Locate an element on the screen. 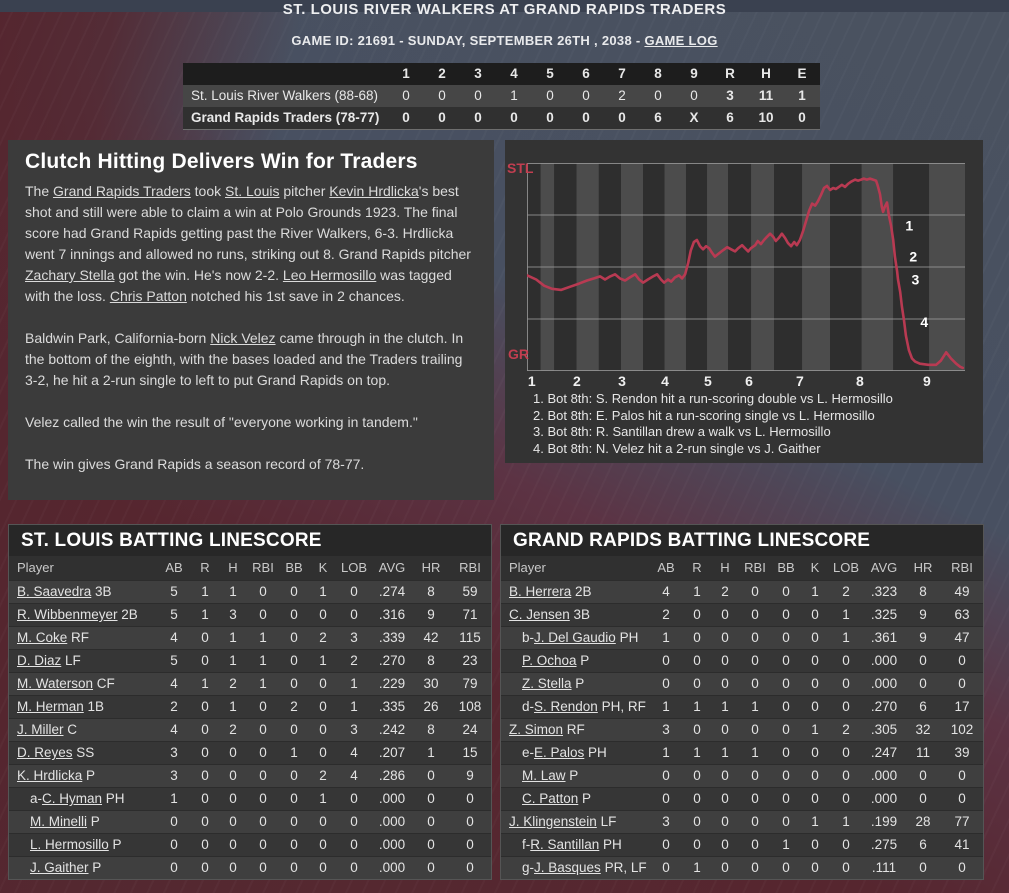 This screenshot has height=893, width=1009. player-position: RF is located at coordinates (78, 637).